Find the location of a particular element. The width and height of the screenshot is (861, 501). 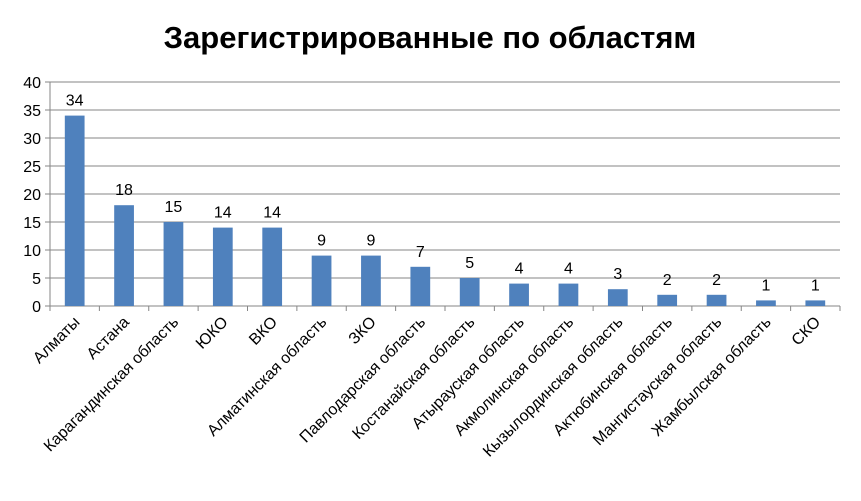

y-axis-ticks: 0 5 10 15 20 25 30 35 40 is located at coordinates (36, 195).